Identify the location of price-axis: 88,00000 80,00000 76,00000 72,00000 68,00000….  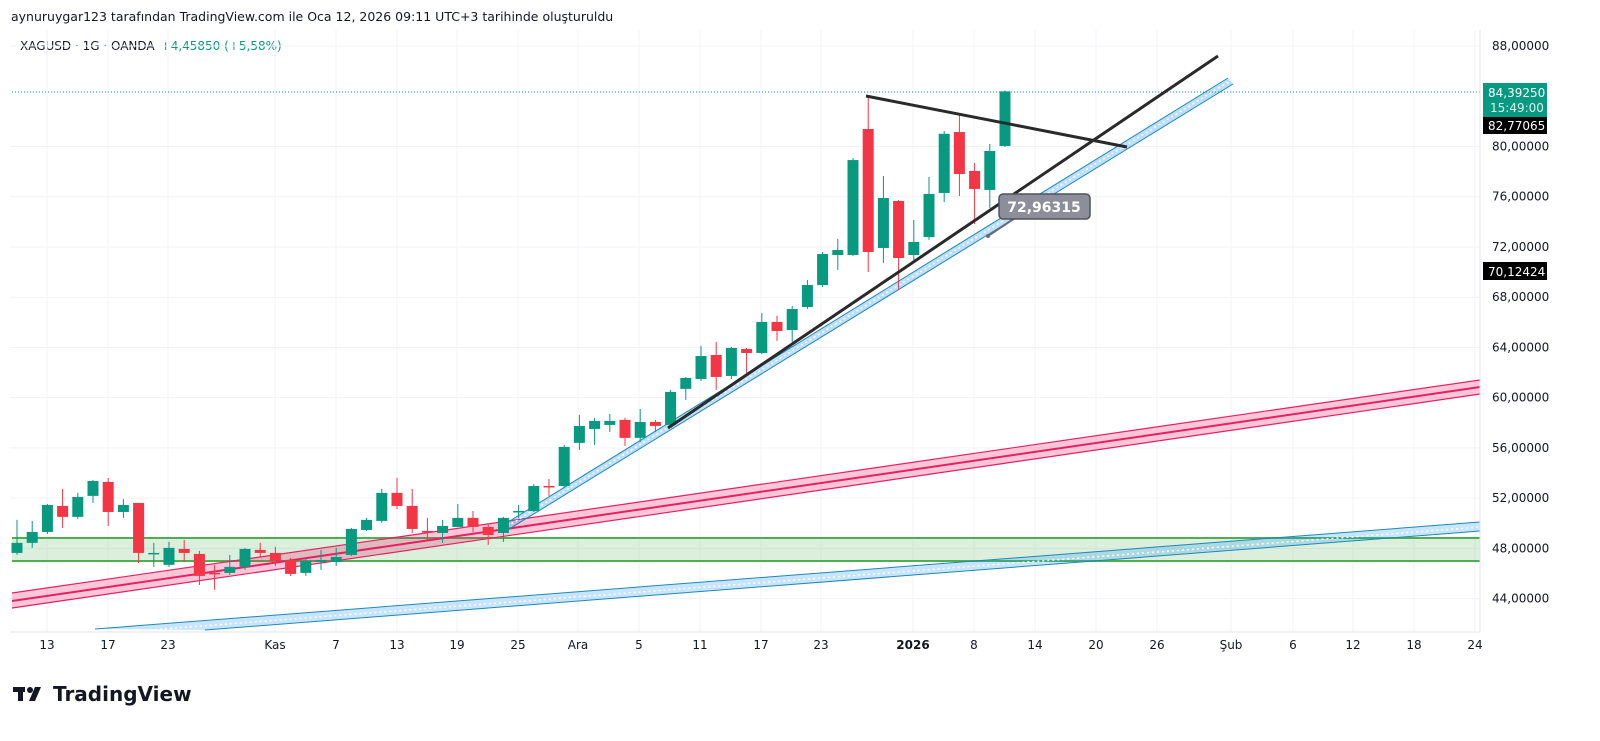
(1520, 322).